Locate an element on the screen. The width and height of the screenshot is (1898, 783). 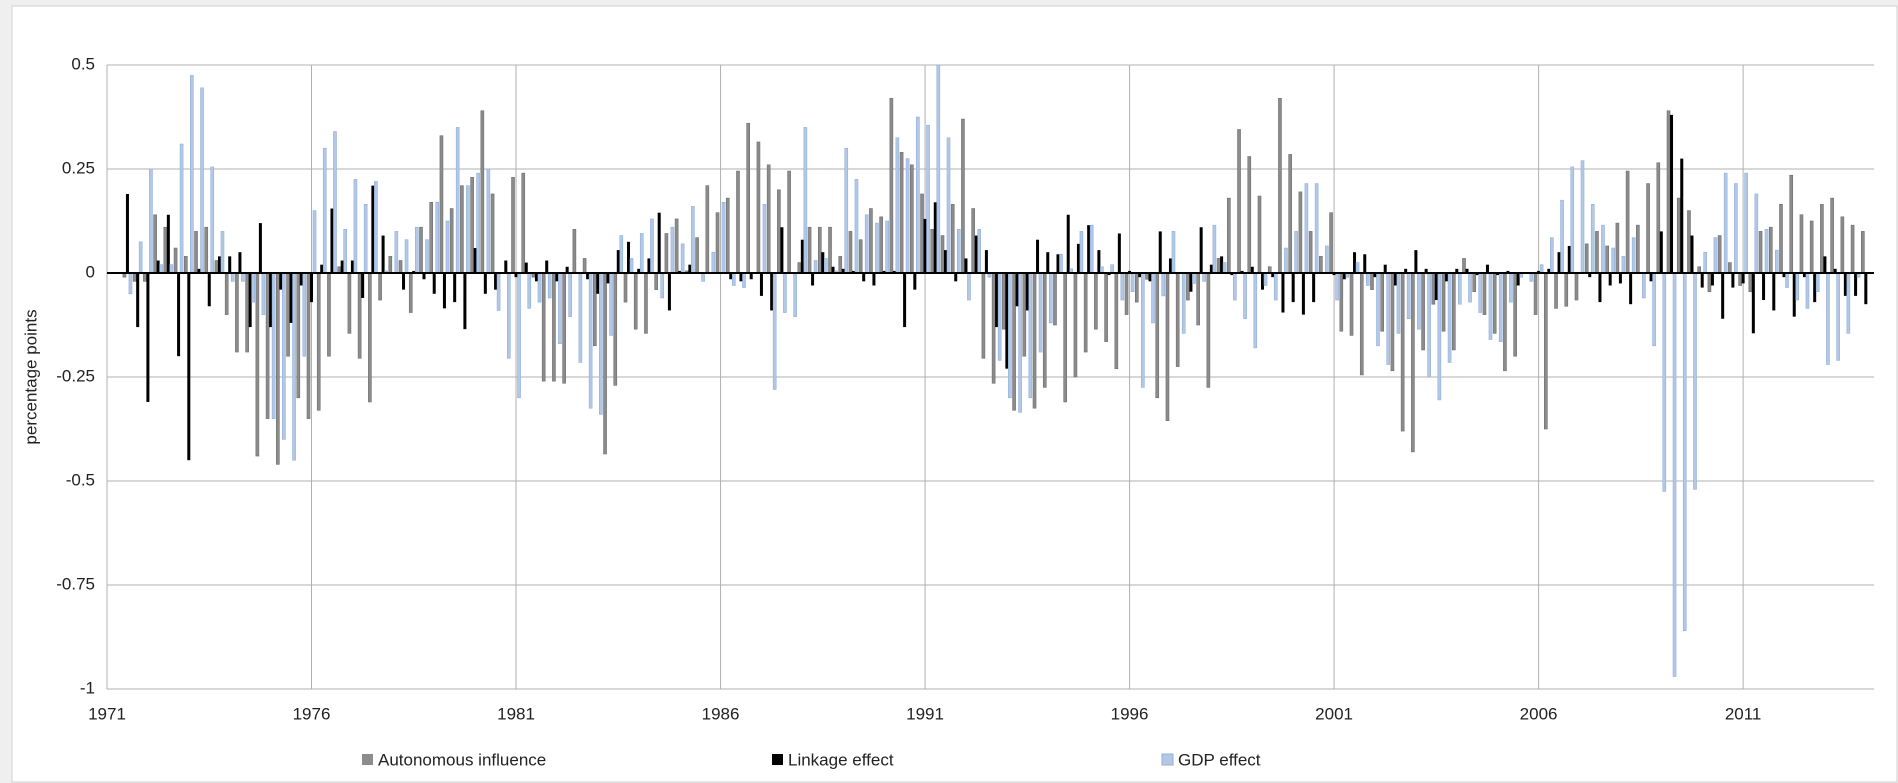
y-tick-label: -0.5 is located at coordinates (80, 479).